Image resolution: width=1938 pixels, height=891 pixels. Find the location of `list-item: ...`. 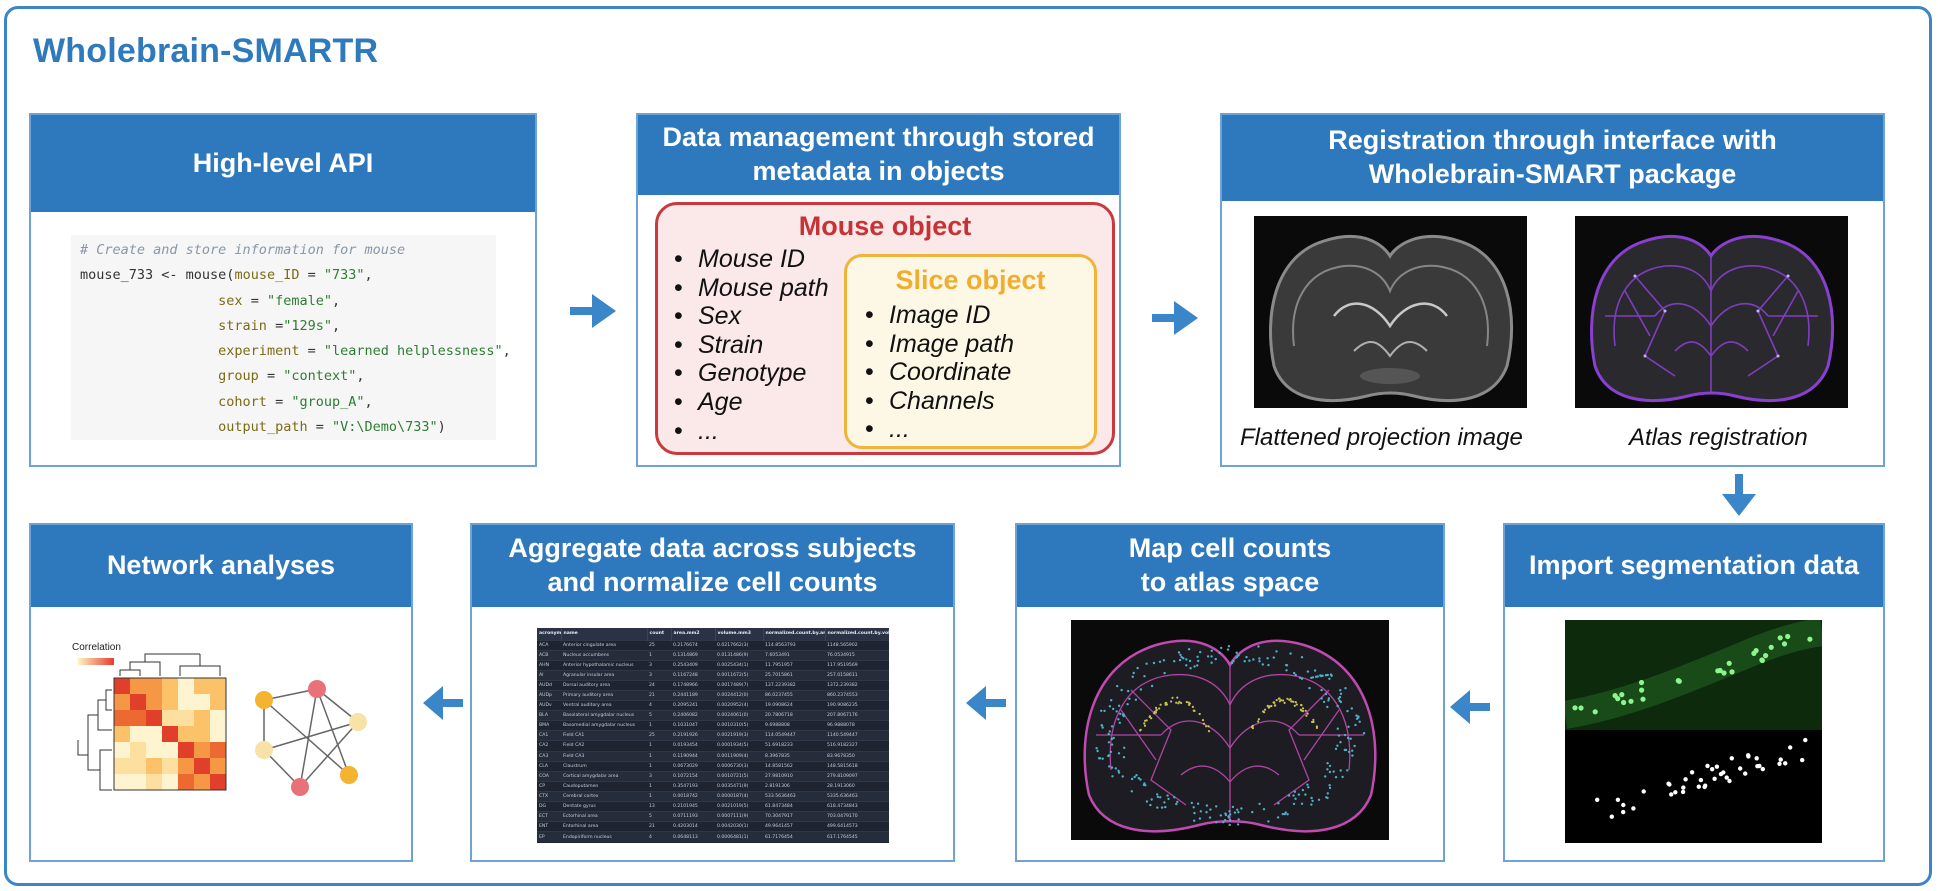

list-item: ... is located at coordinates (935, 429).